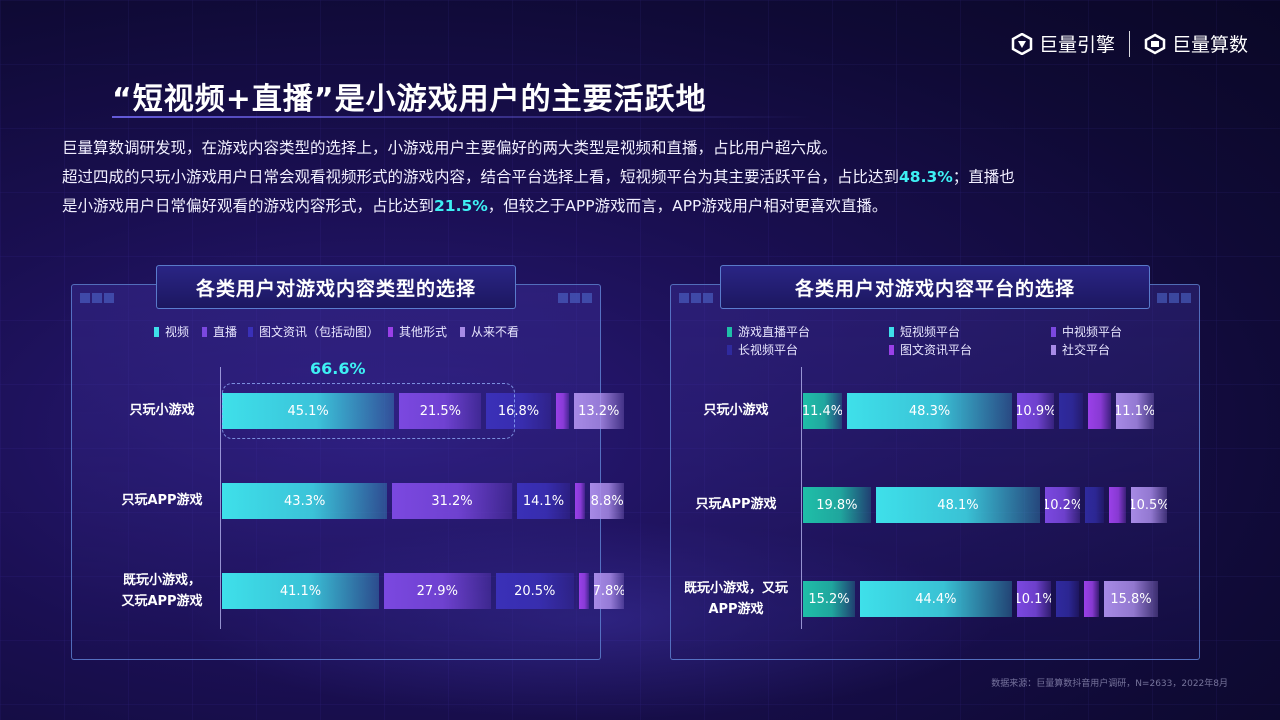  I want to click on bar-segment: 48.1%, so click(958, 505).